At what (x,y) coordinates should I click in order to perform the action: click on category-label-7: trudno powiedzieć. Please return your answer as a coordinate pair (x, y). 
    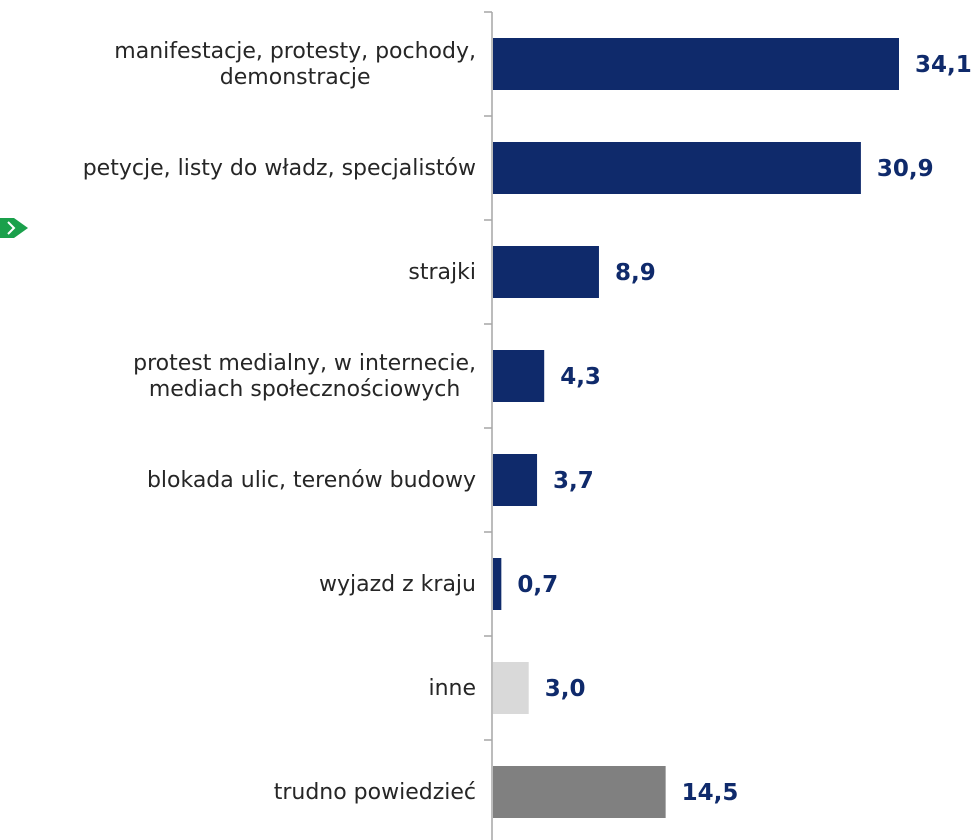
    Looking at the image, I should click on (375, 792).